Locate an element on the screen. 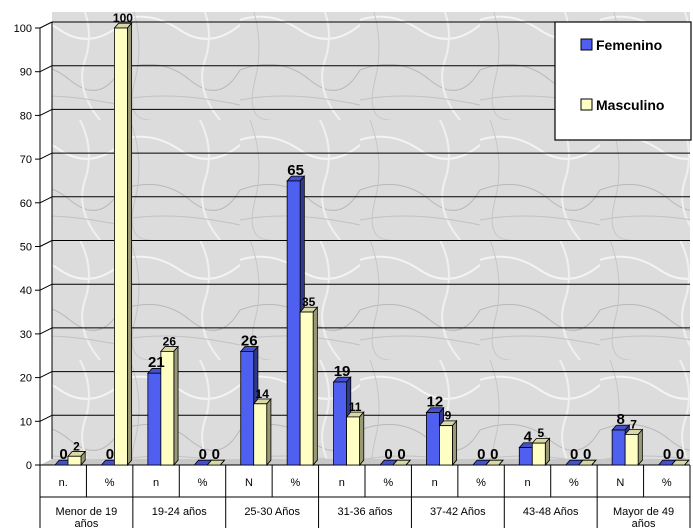  data-label-masculino-12: 7 is located at coordinates (633, 424).